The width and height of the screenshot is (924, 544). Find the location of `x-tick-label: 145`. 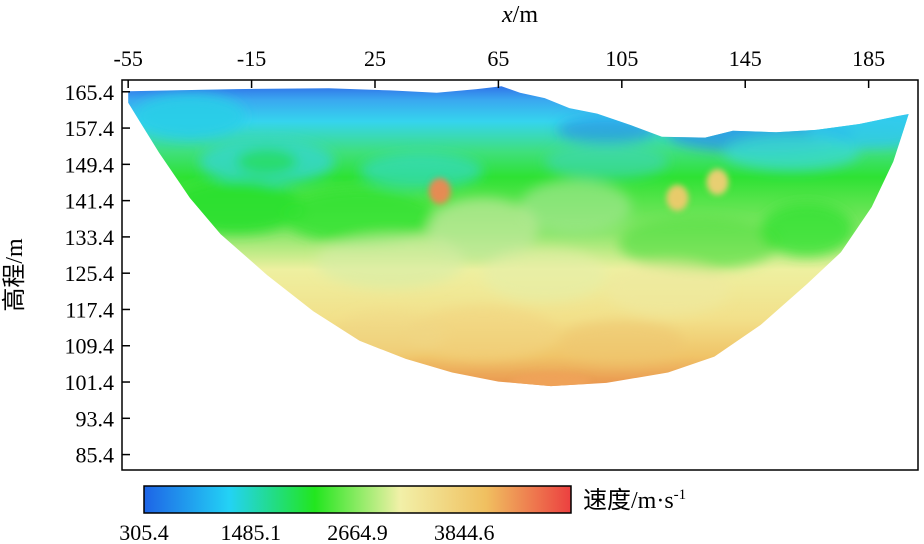

x-tick-label: 145 is located at coordinates (745, 58).